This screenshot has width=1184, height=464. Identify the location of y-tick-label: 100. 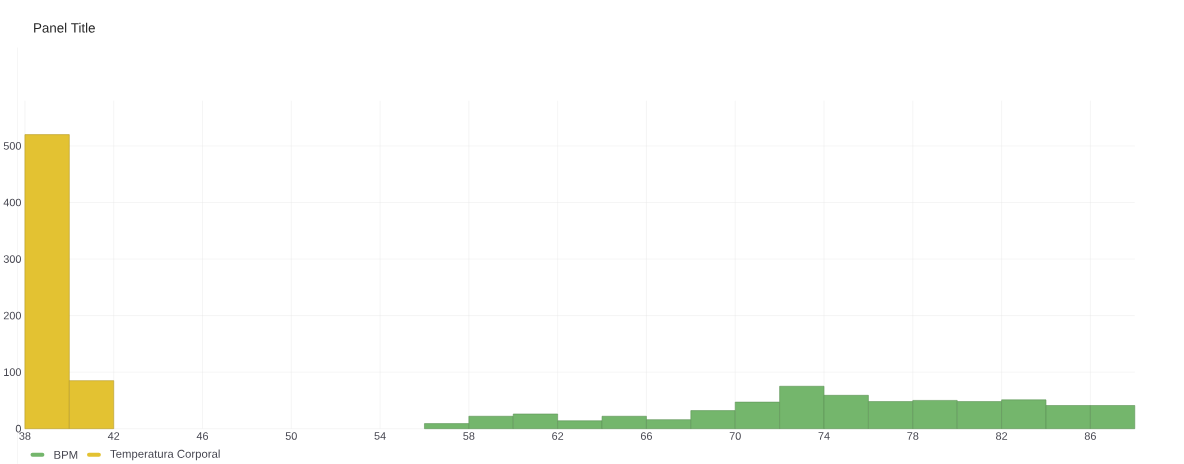
(12, 372).